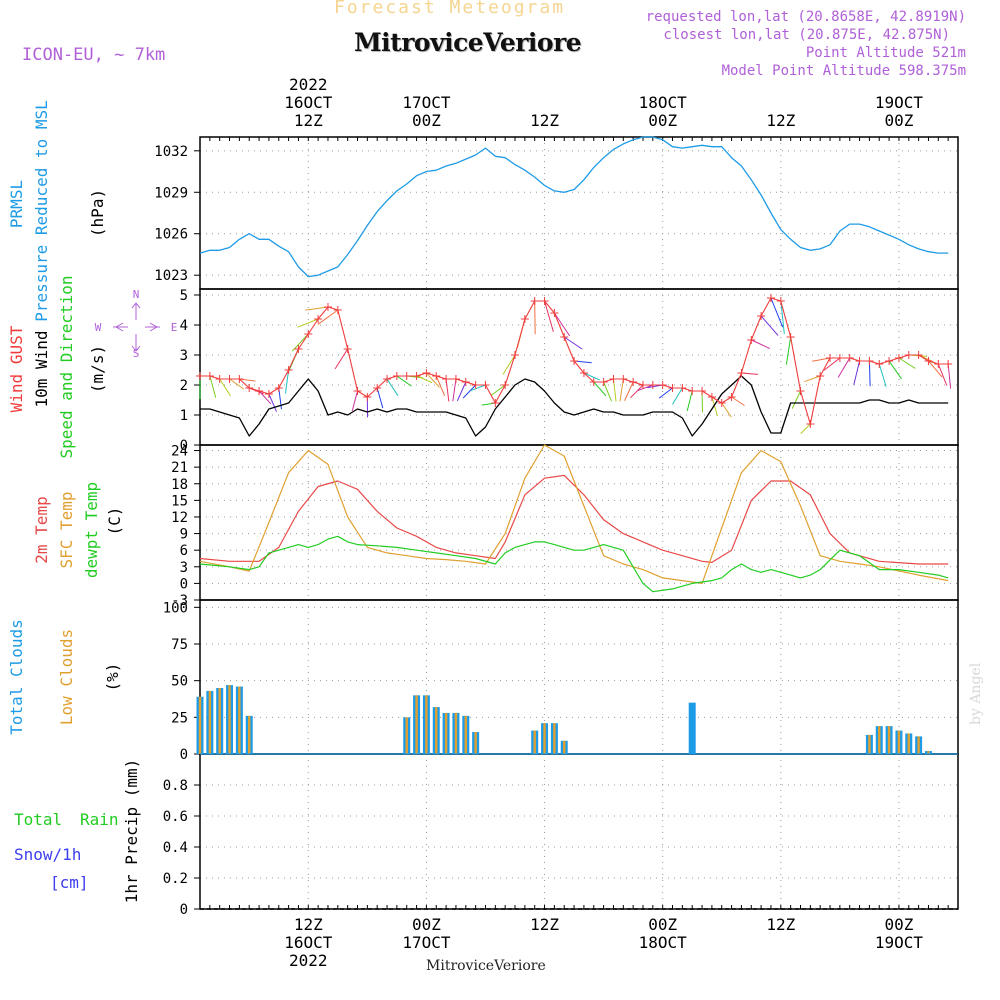  What do you see at coordinates (136, 353) in the screenshot?
I see `compass-south: S` at bounding box center [136, 353].